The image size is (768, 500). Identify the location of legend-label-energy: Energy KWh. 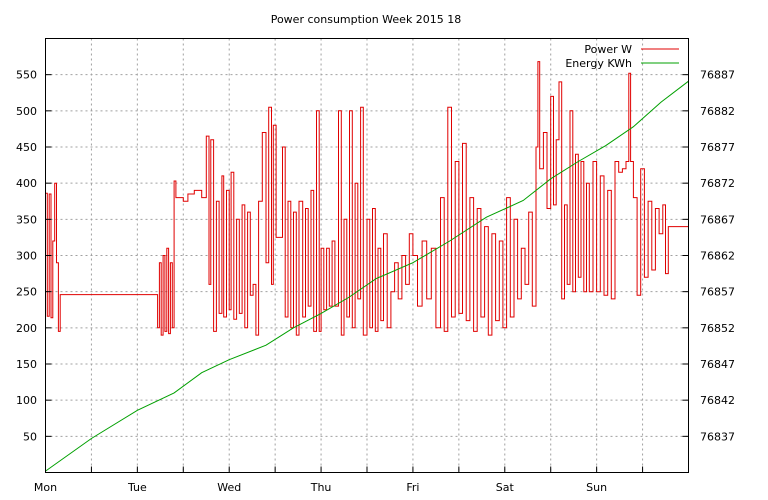
(598, 63).